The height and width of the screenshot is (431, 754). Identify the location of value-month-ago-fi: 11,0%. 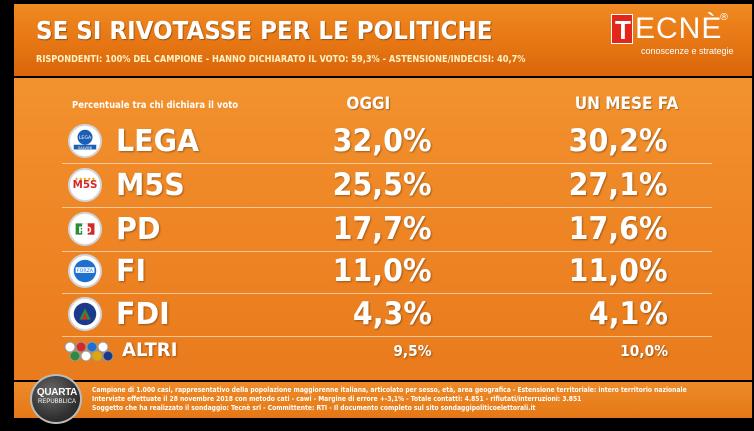
(618, 271).